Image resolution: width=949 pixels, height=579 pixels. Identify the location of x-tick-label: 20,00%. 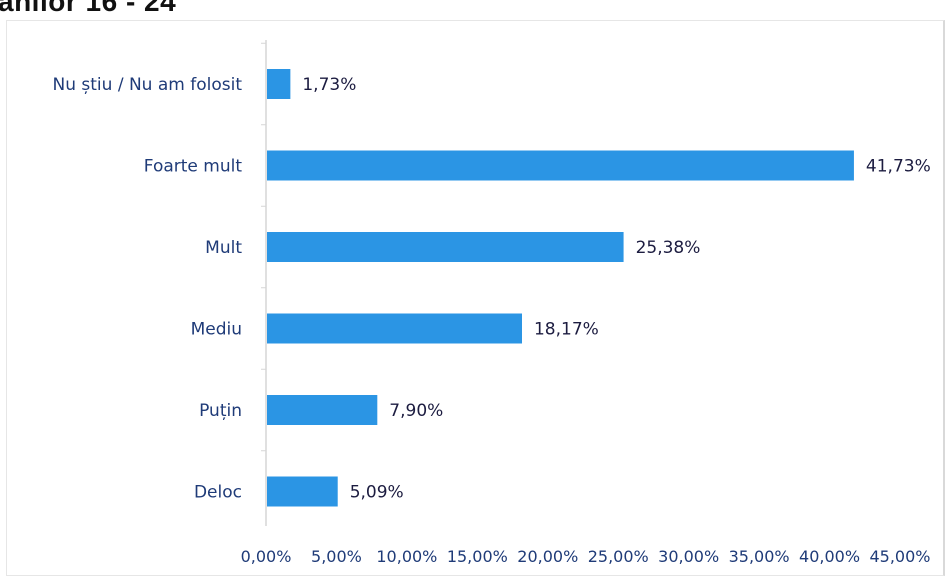
(547, 556).